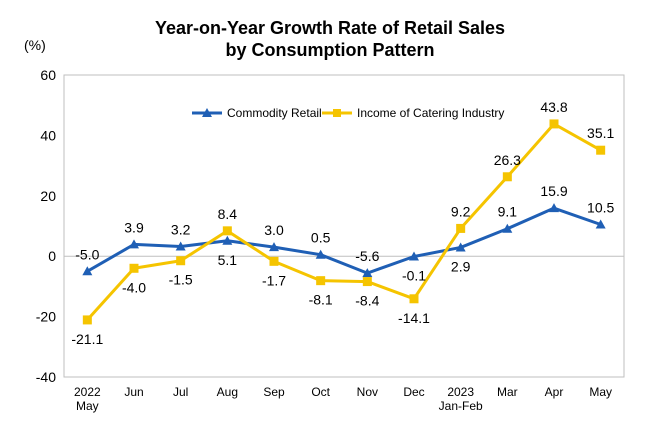  What do you see at coordinates (414, 276) in the screenshot?
I see `data-label: -0.1` at bounding box center [414, 276].